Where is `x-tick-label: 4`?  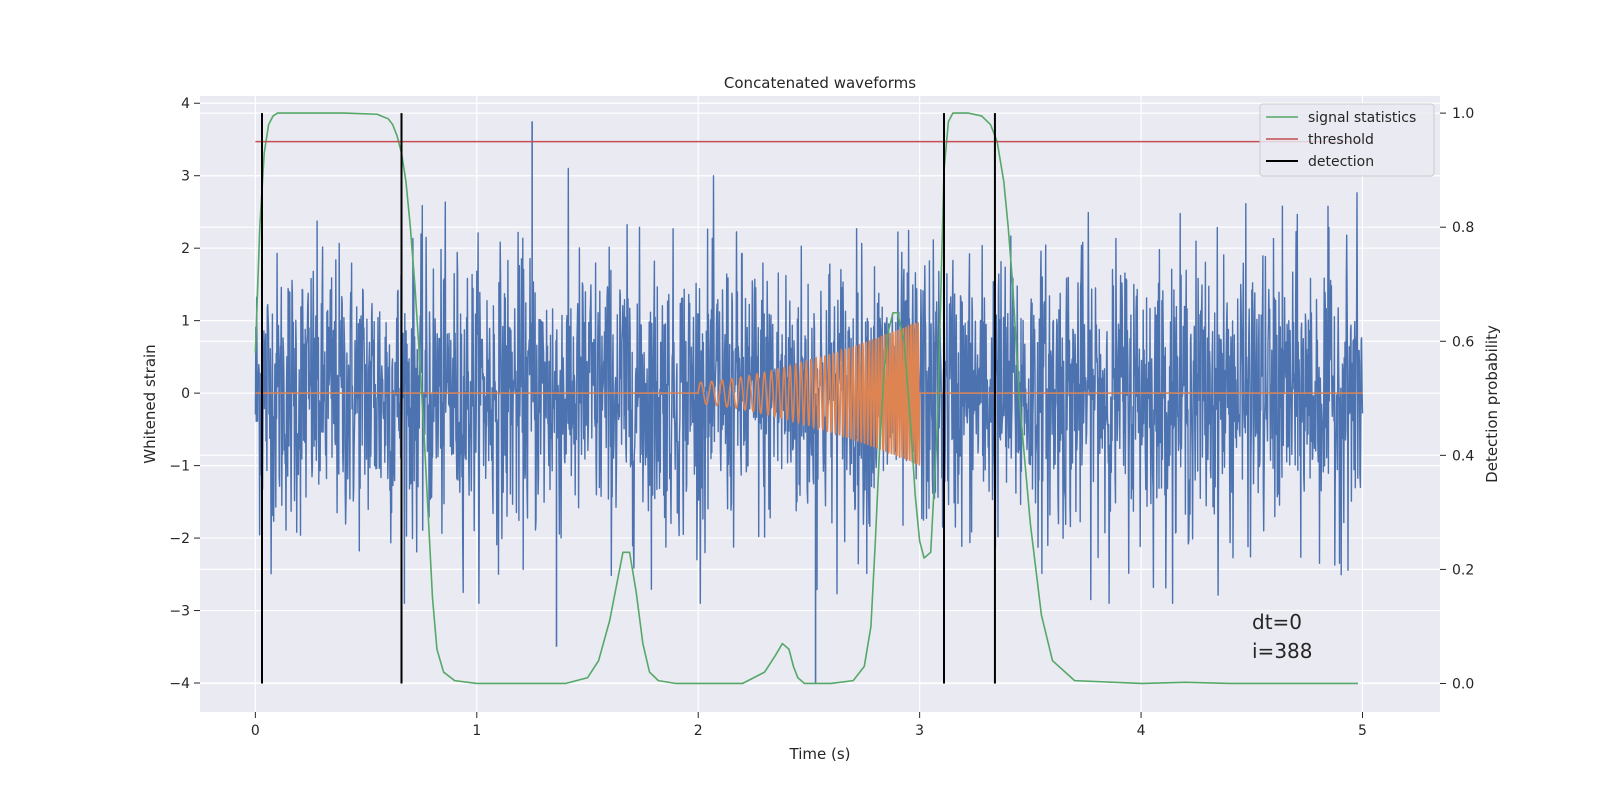 x-tick-label: 4 is located at coordinates (1141, 731).